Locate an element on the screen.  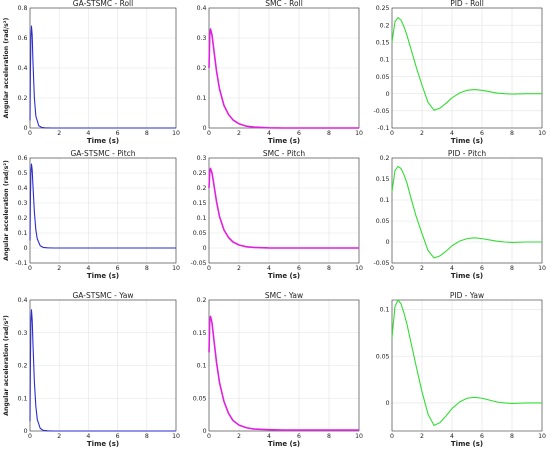
y-tick-label: 0.5 is located at coordinates (23, 173).